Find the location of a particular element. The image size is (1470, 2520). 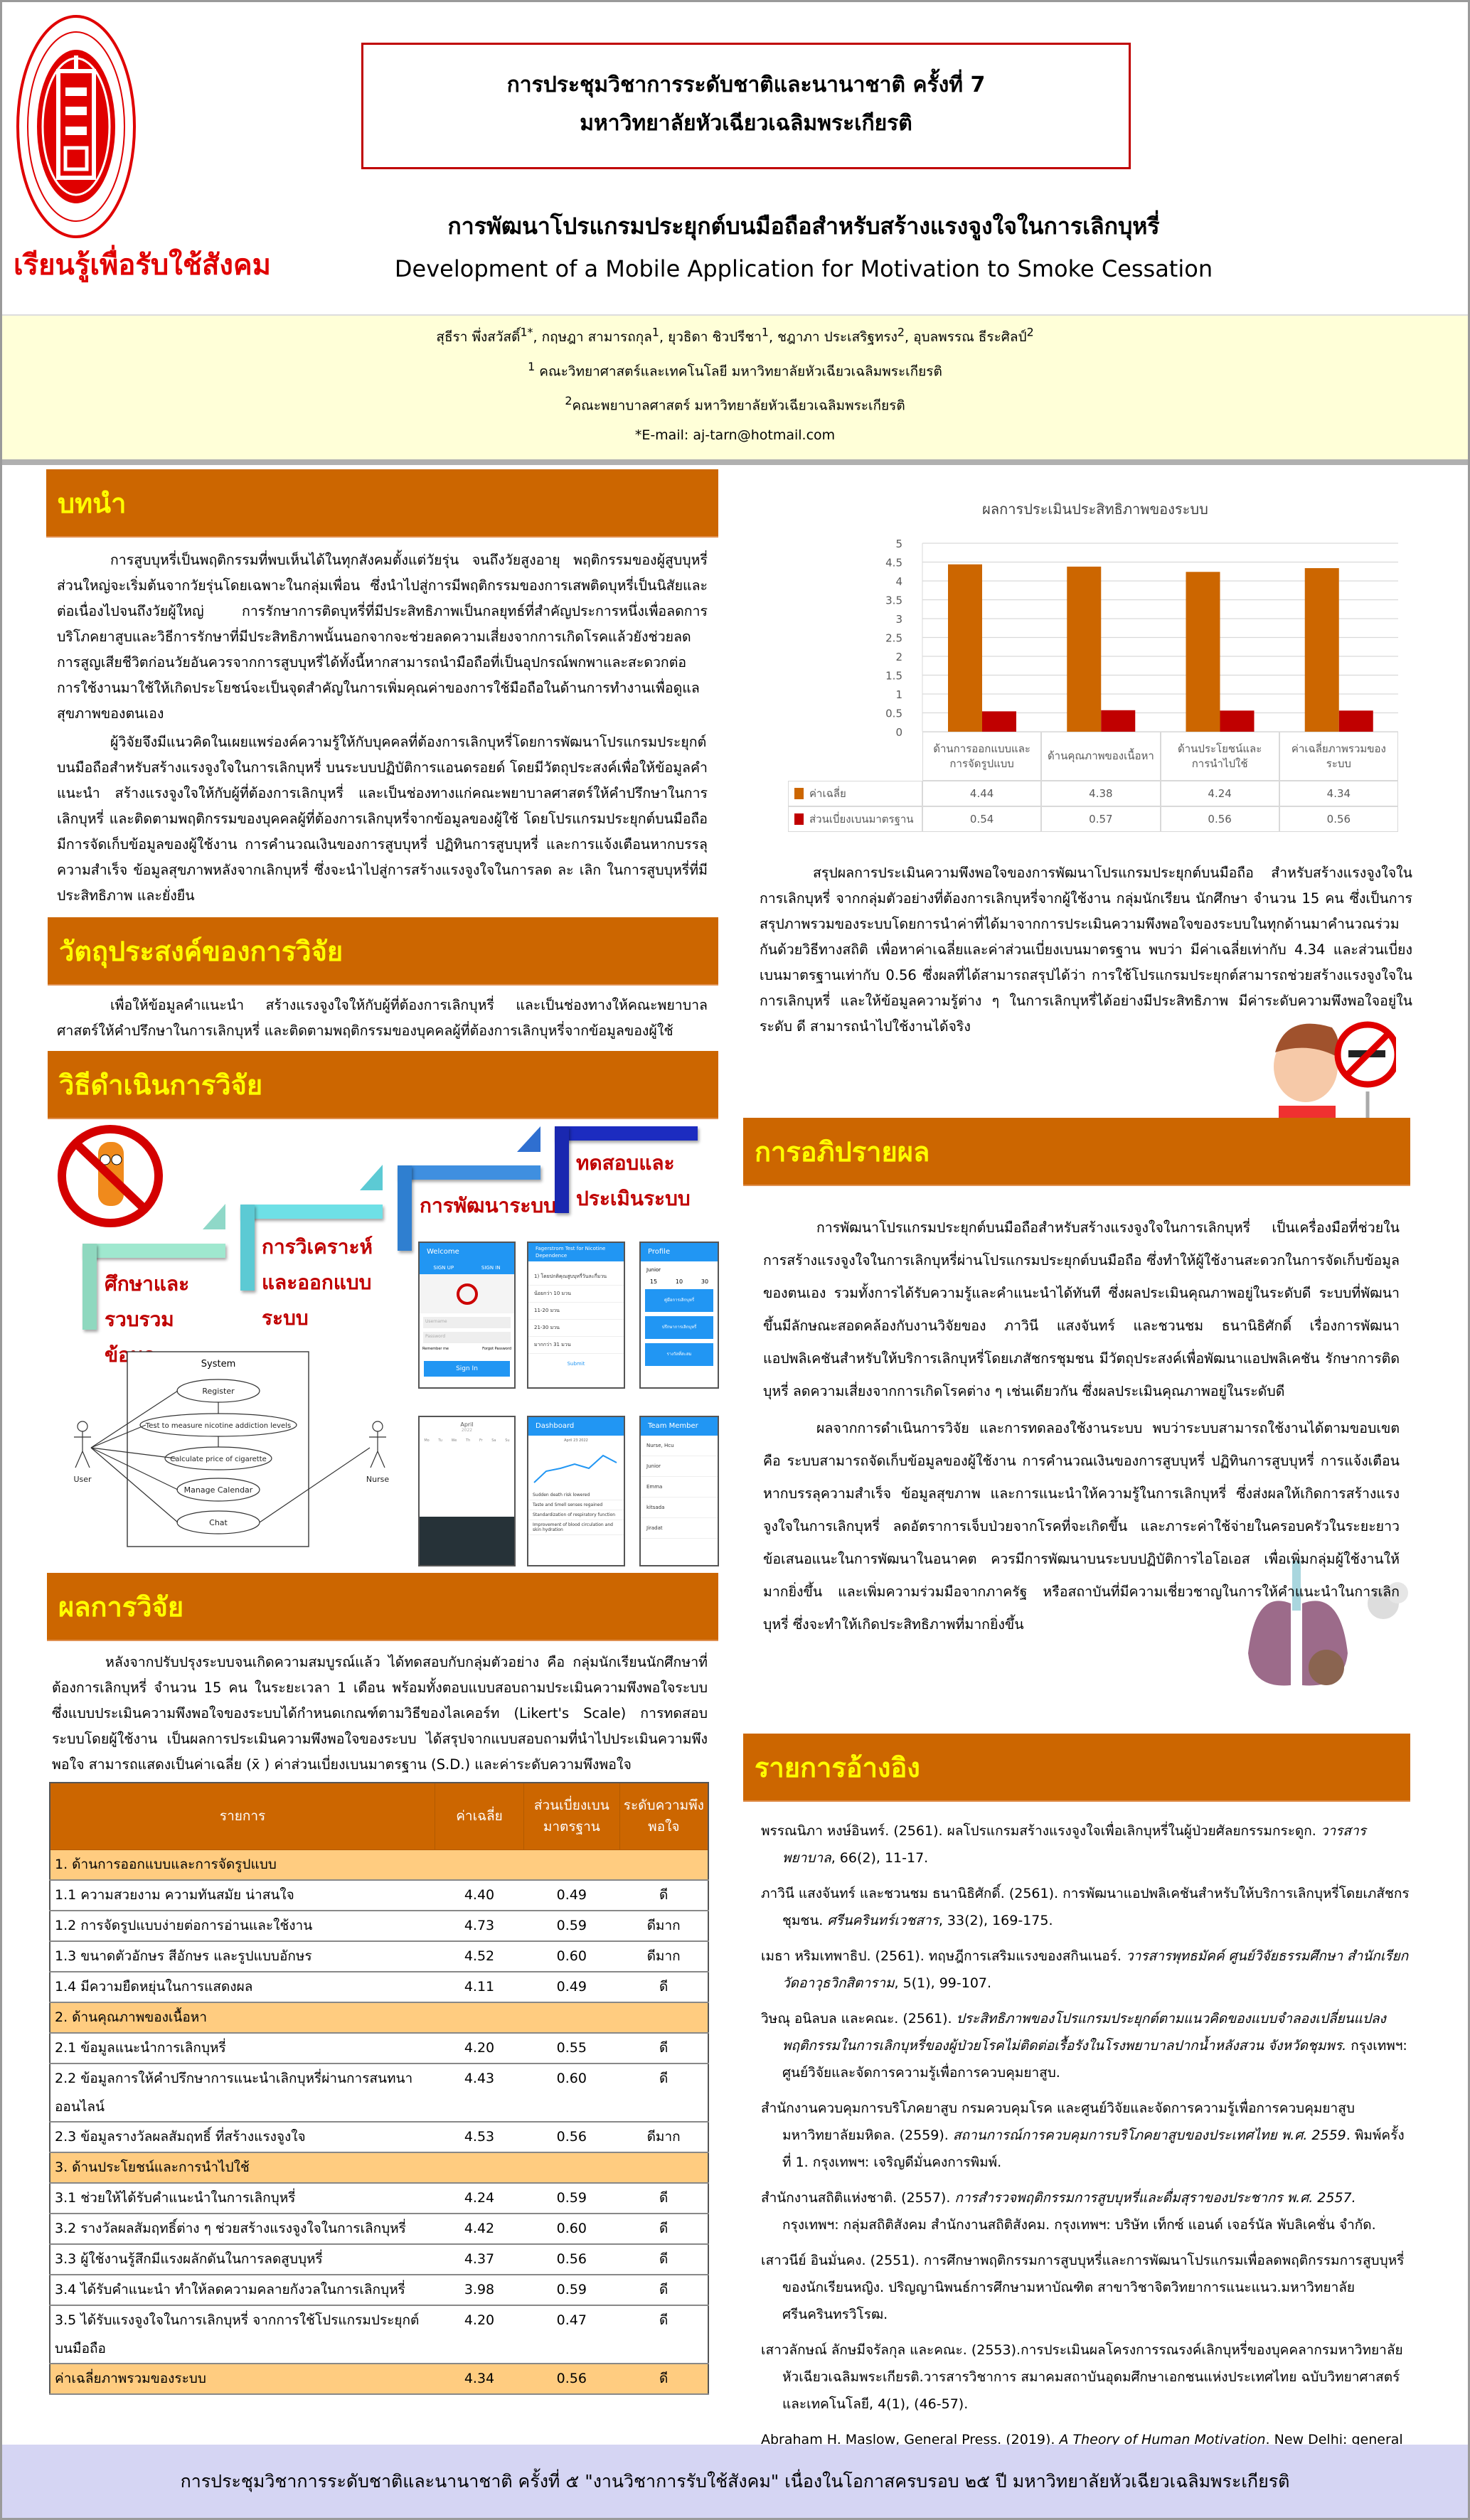

cell-level: ดี is located at coordinates (663, 2290).